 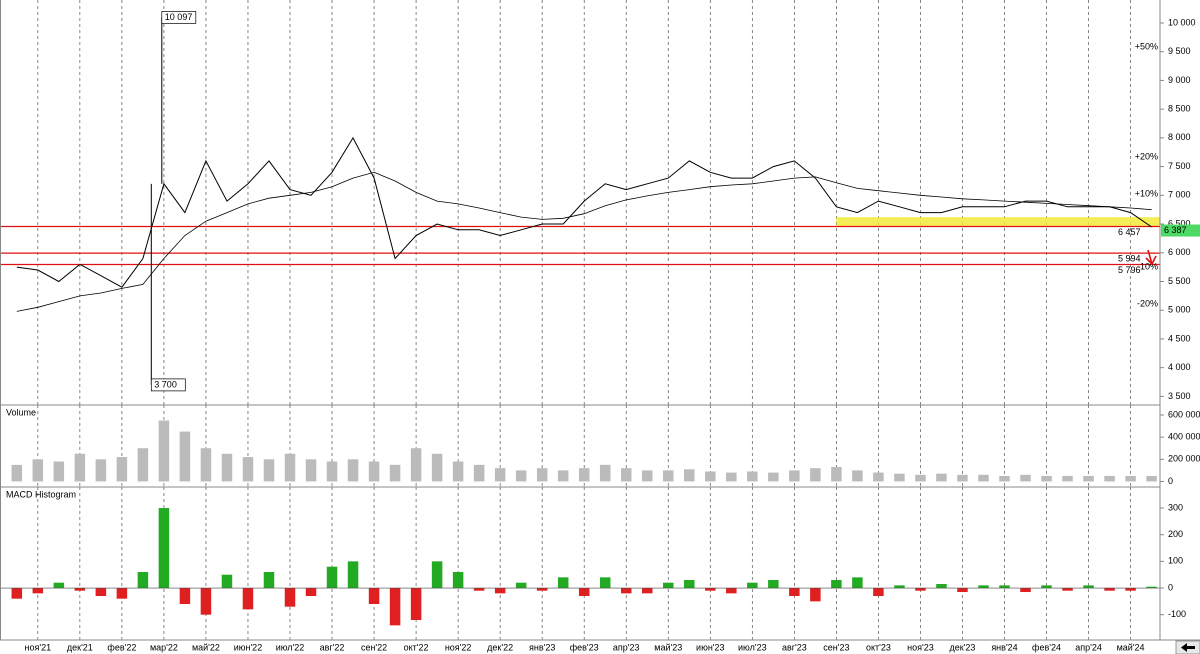 I want to click on y-tick-label: 0, so click(x=1170, y=587).